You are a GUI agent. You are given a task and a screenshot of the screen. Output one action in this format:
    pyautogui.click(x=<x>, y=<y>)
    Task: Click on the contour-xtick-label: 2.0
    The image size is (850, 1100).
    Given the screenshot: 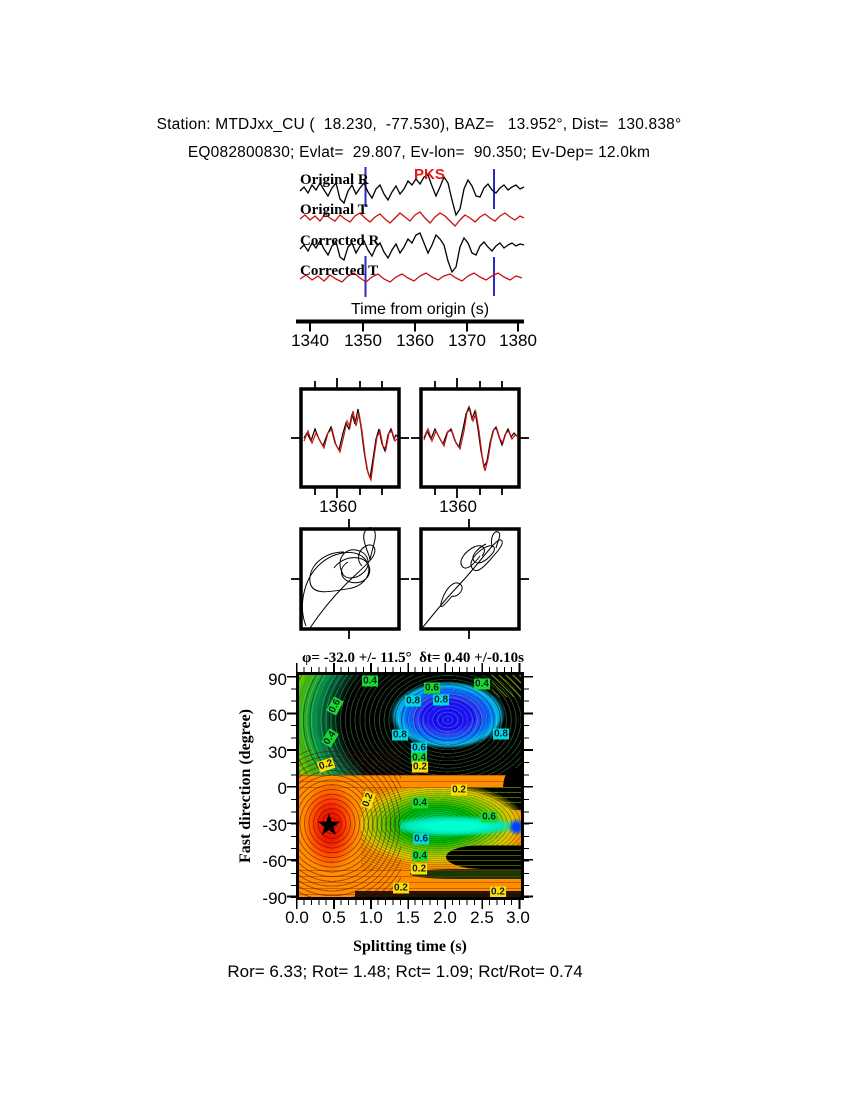 What is the action you would take?
    pyautogui.click(x=445, y=917)
    